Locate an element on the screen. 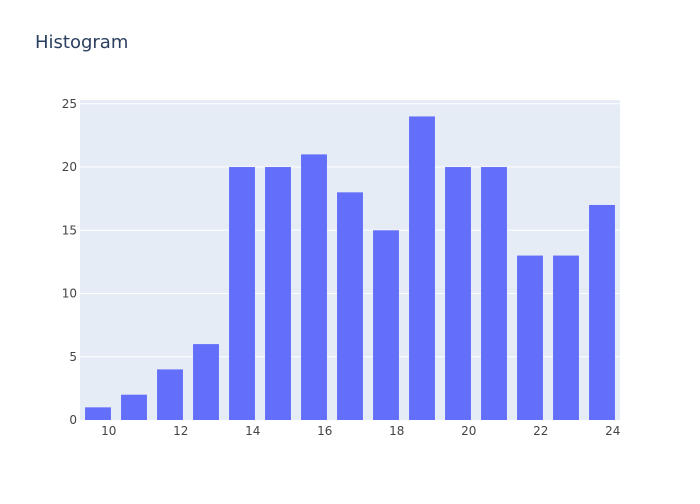 The width and height of the screenshot is (700, 504). x-tick-label: 18 is located at coordinates (396, 431).